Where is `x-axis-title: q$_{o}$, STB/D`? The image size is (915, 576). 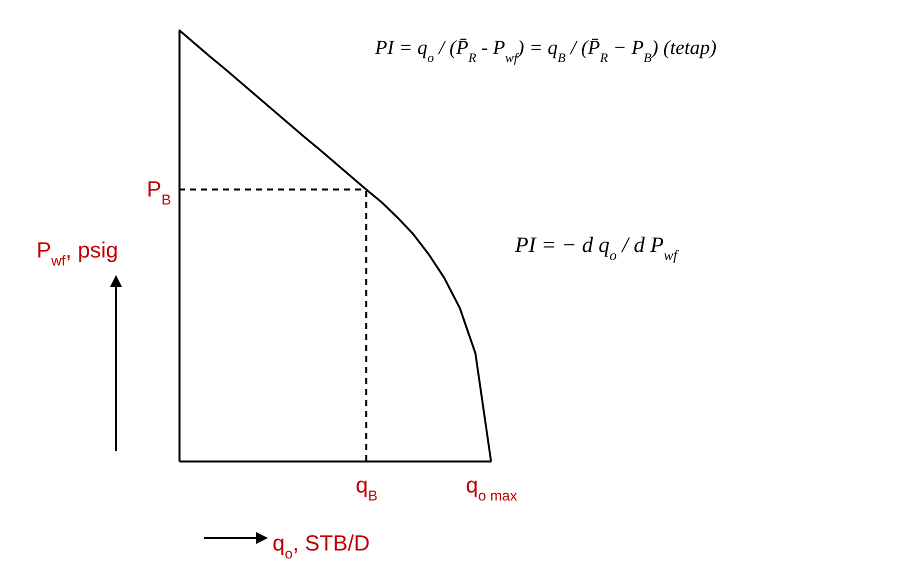 x-axis-title: q$_{o}$, STB/D is located at coordinates (321, 546).